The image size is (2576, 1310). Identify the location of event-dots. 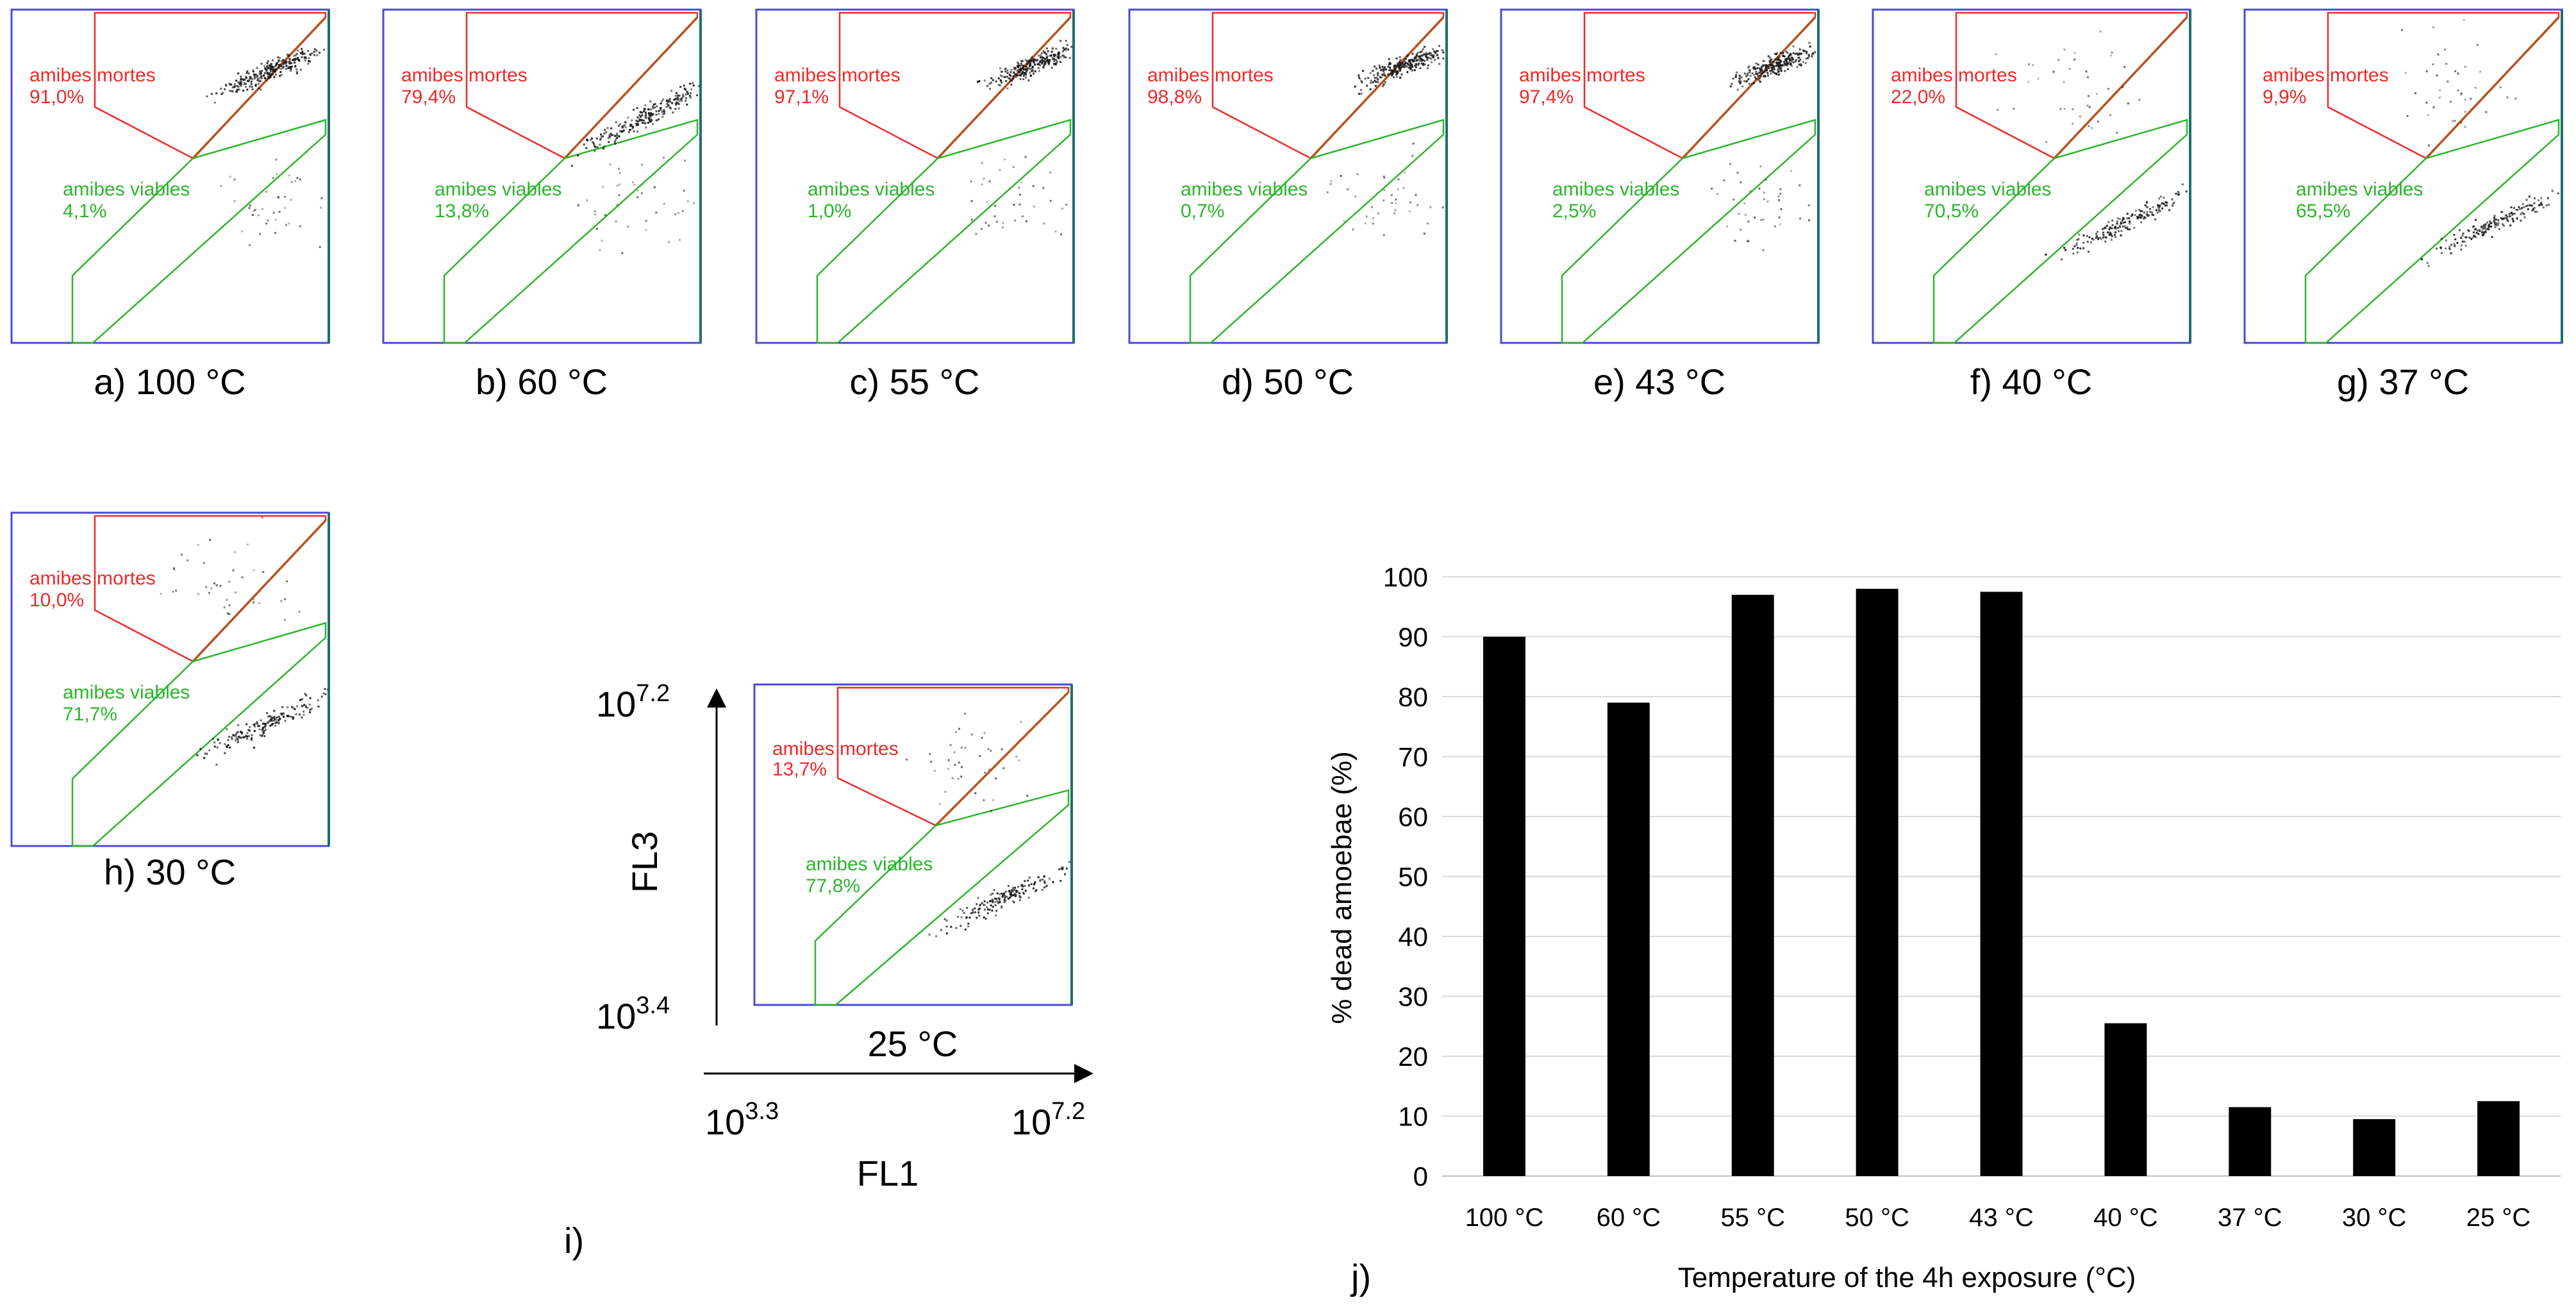
(1764, 146).